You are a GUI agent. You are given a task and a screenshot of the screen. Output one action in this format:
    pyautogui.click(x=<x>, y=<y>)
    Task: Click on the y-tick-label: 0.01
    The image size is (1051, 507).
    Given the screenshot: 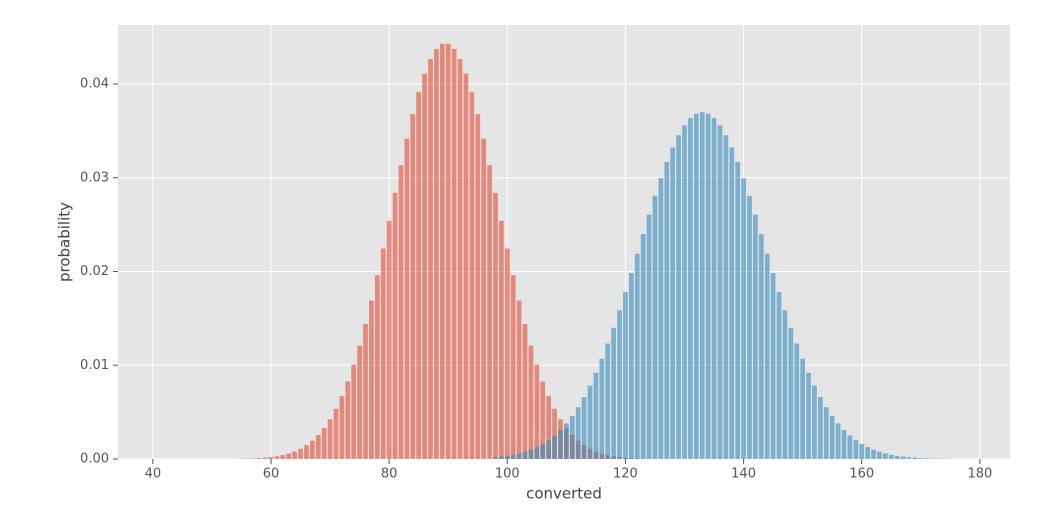 What is the action you would take?
    pyautogui.click(x=94, y=365)
    